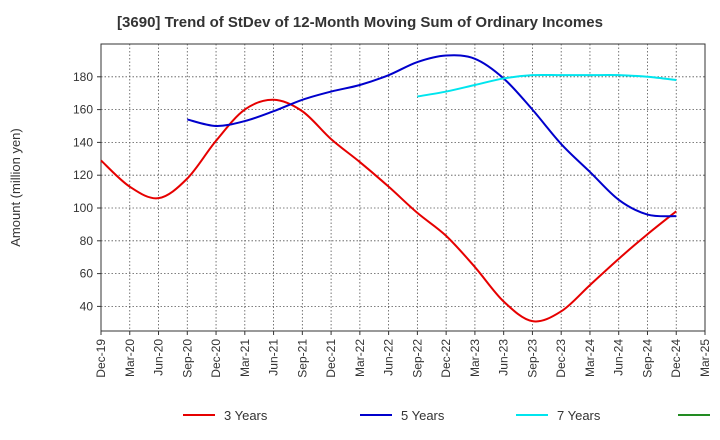 The width and height of the screenshot is (720, 440). Describe the element at coordinates (87, 241) in the screenshot. I see `y-tick-label: 80` at that location.